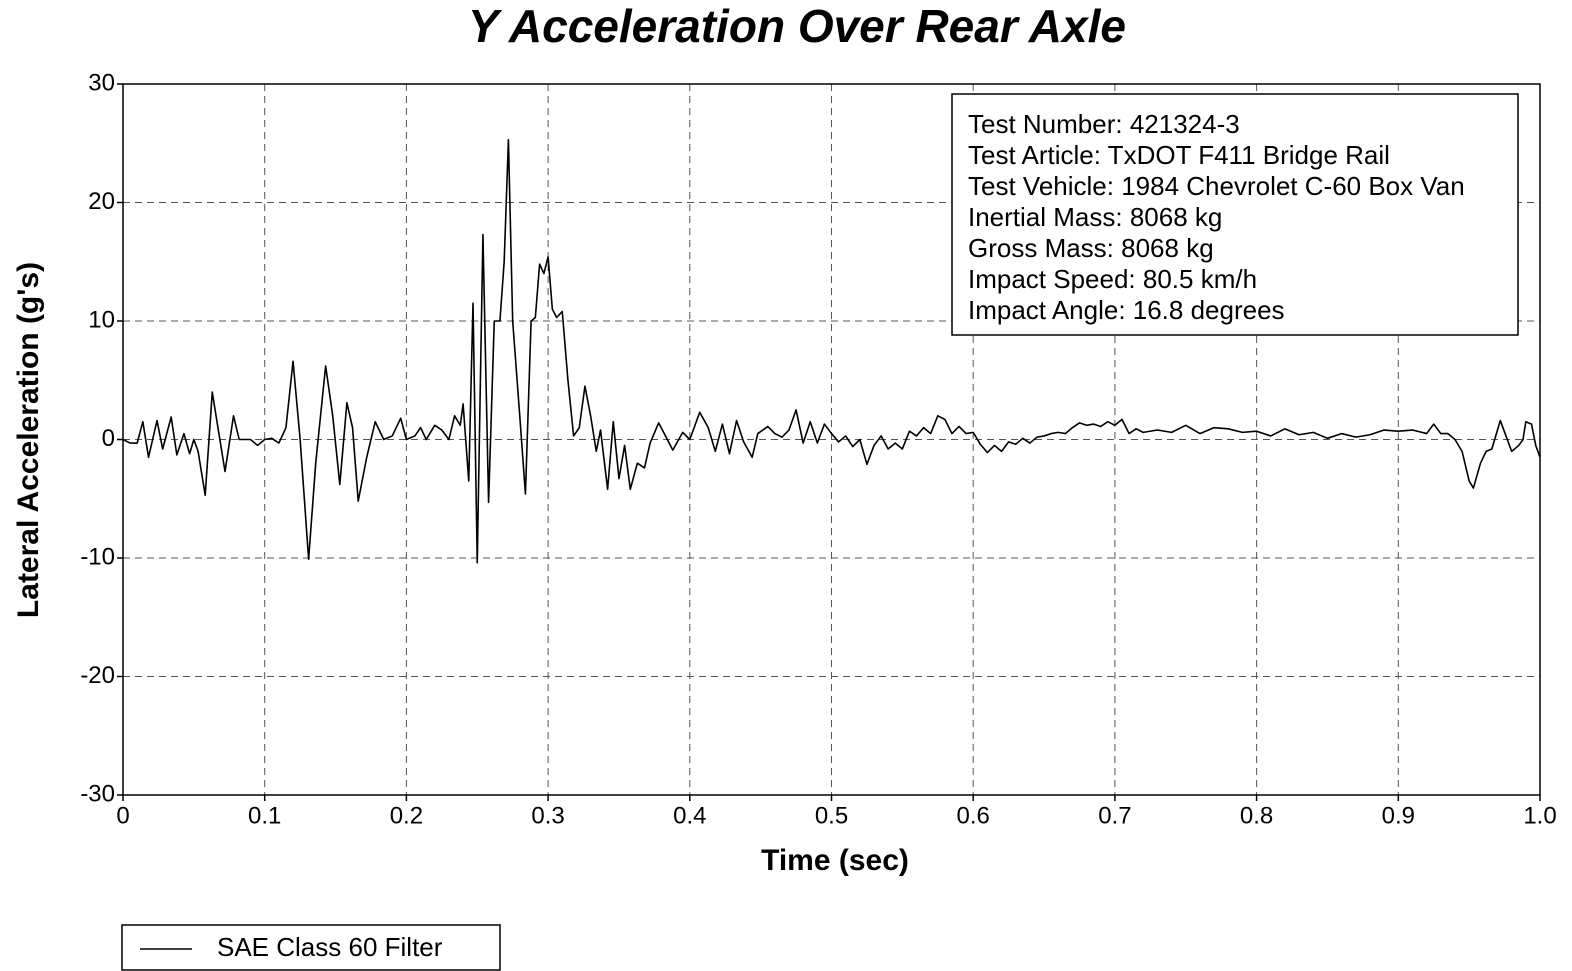  I want to click on x-tick-label: 0.8, so click(1256, 815).